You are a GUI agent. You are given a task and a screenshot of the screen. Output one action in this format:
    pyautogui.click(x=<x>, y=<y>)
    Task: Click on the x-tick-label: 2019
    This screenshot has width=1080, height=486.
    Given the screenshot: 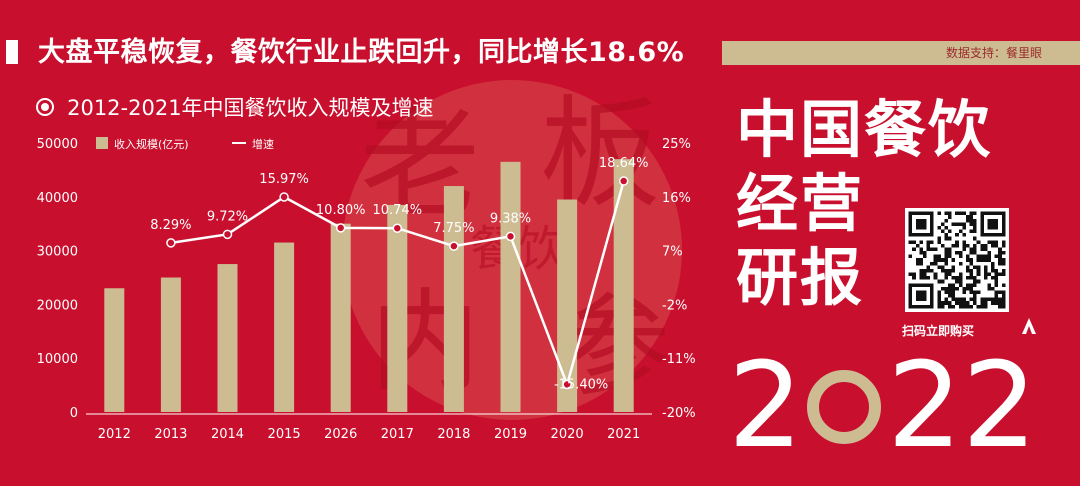 What is the action you would take?
    pyautogui.click(x=510, y=434)
    